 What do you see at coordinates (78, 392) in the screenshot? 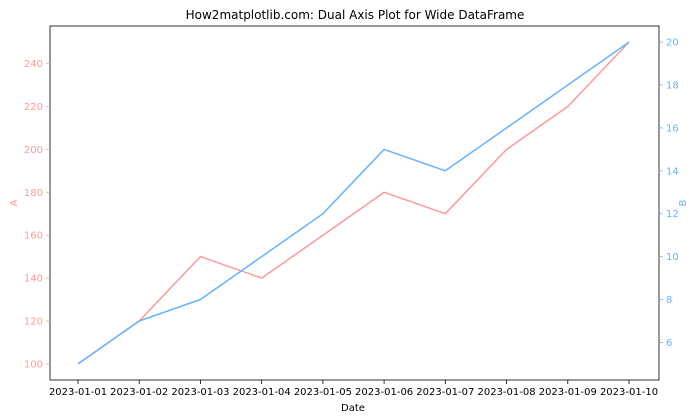
I see `x-tick-label: 2023-01-01` at bounding box center [78, 392].